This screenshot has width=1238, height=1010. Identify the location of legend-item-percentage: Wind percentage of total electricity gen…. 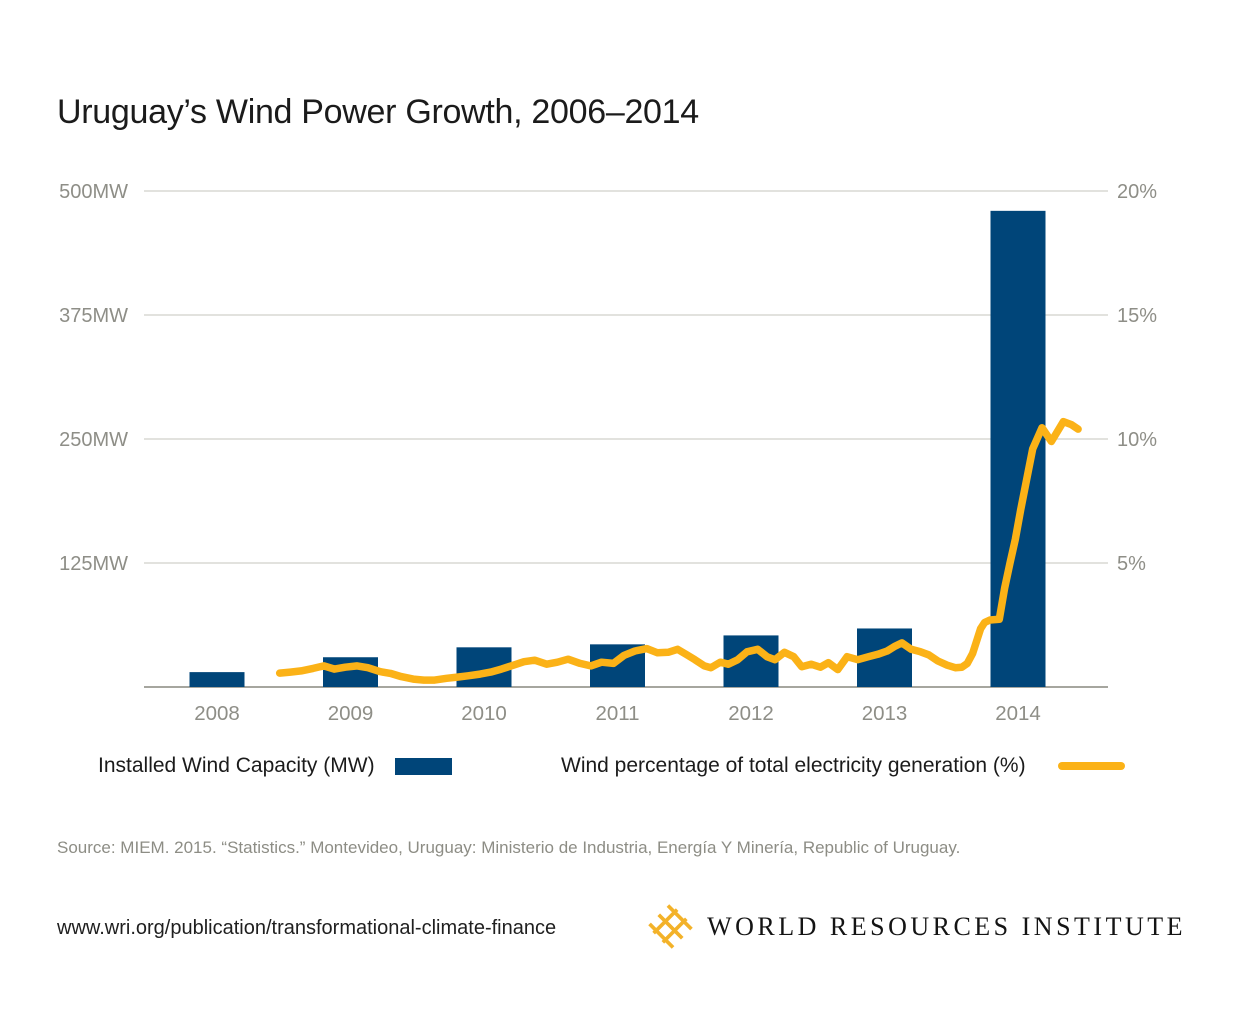
(843, 766).